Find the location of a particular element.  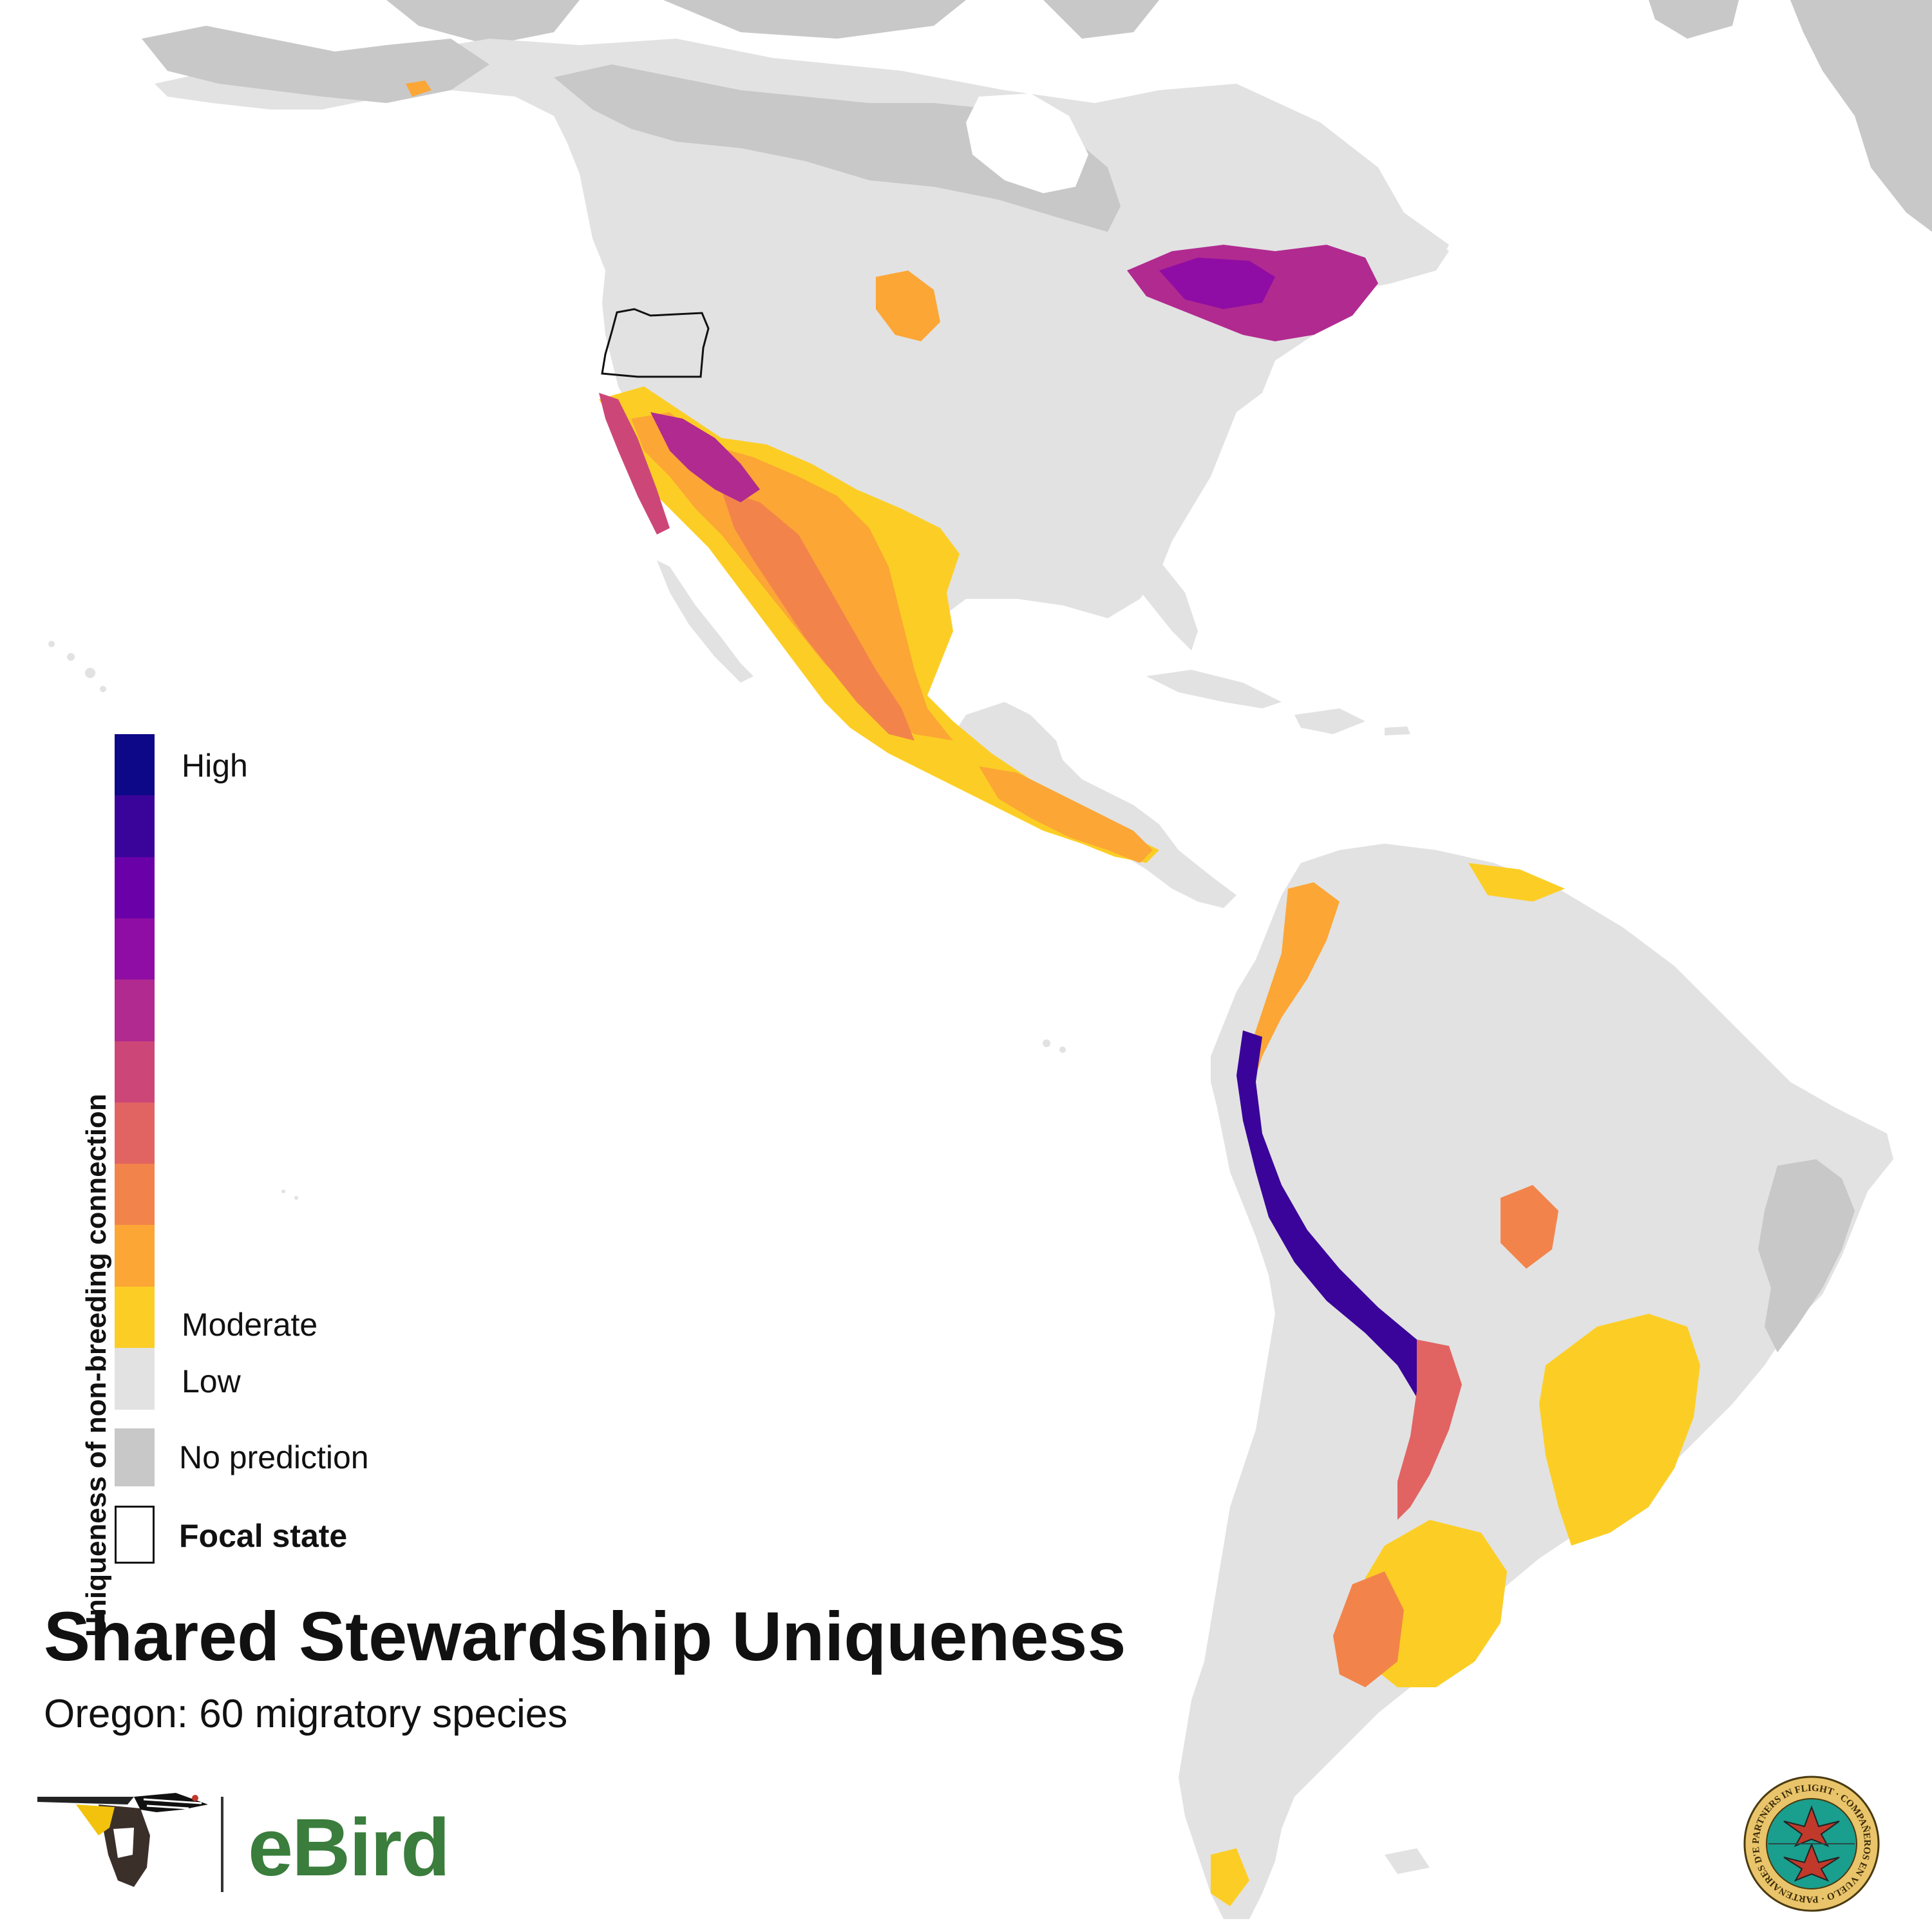

ebird-divider is located at coordinates (222, 1845).